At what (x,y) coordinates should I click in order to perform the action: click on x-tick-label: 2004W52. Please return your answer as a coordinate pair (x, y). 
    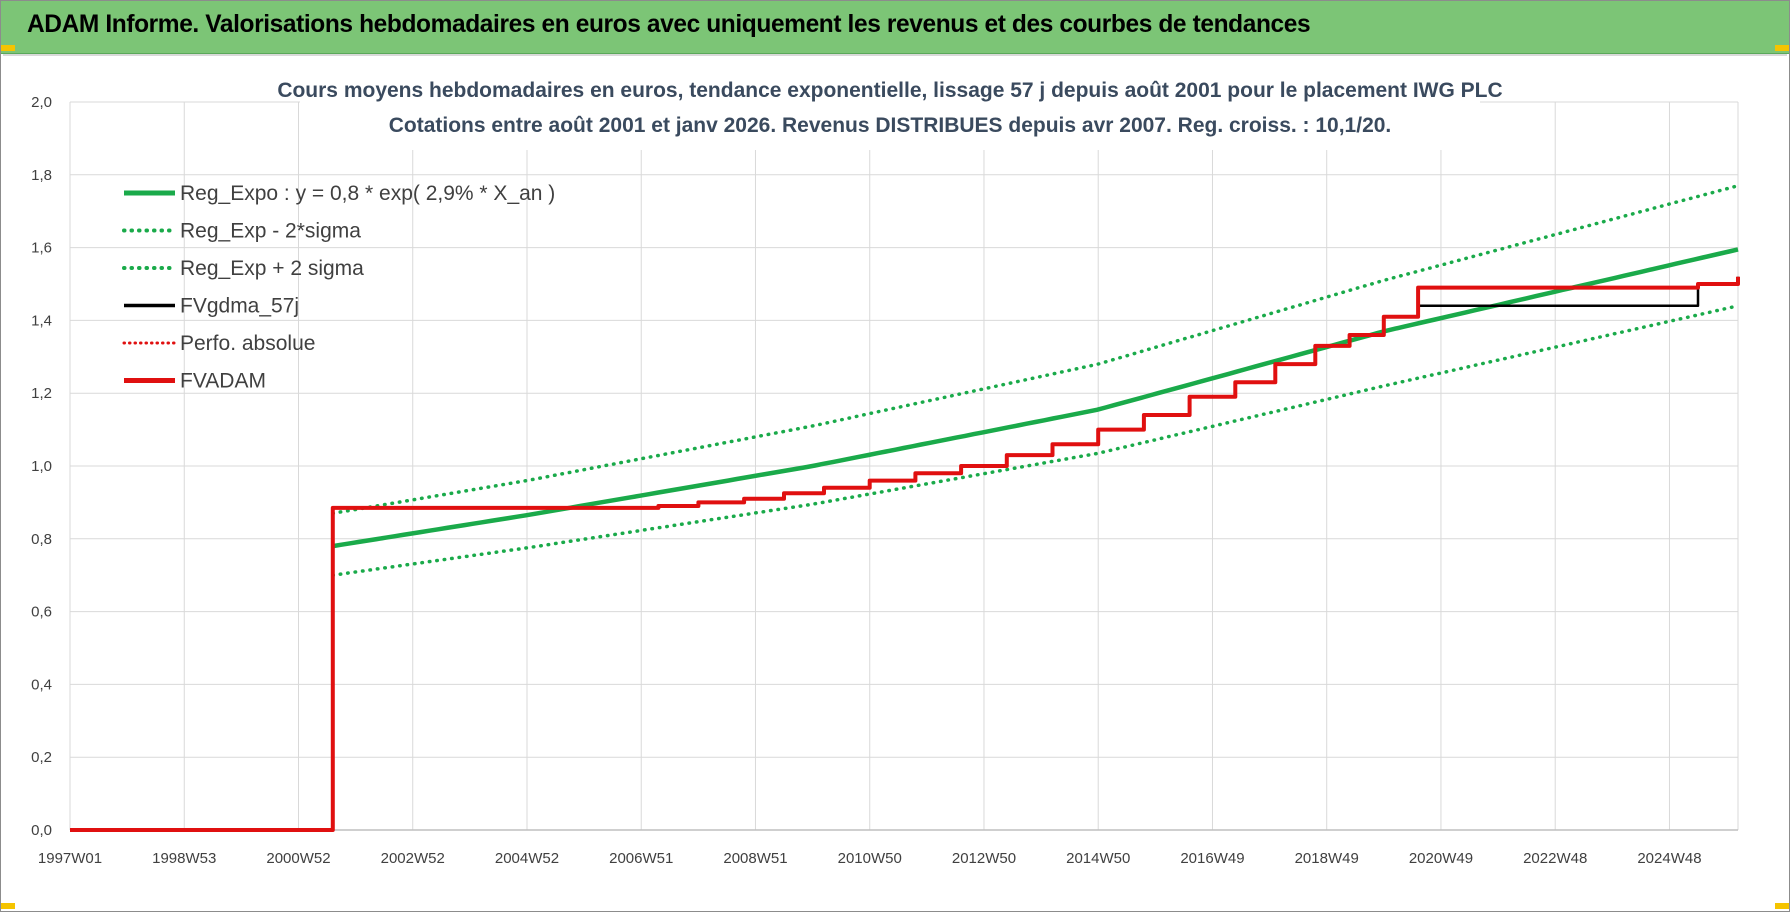
    Looking at the image, I should click on (527, 858).